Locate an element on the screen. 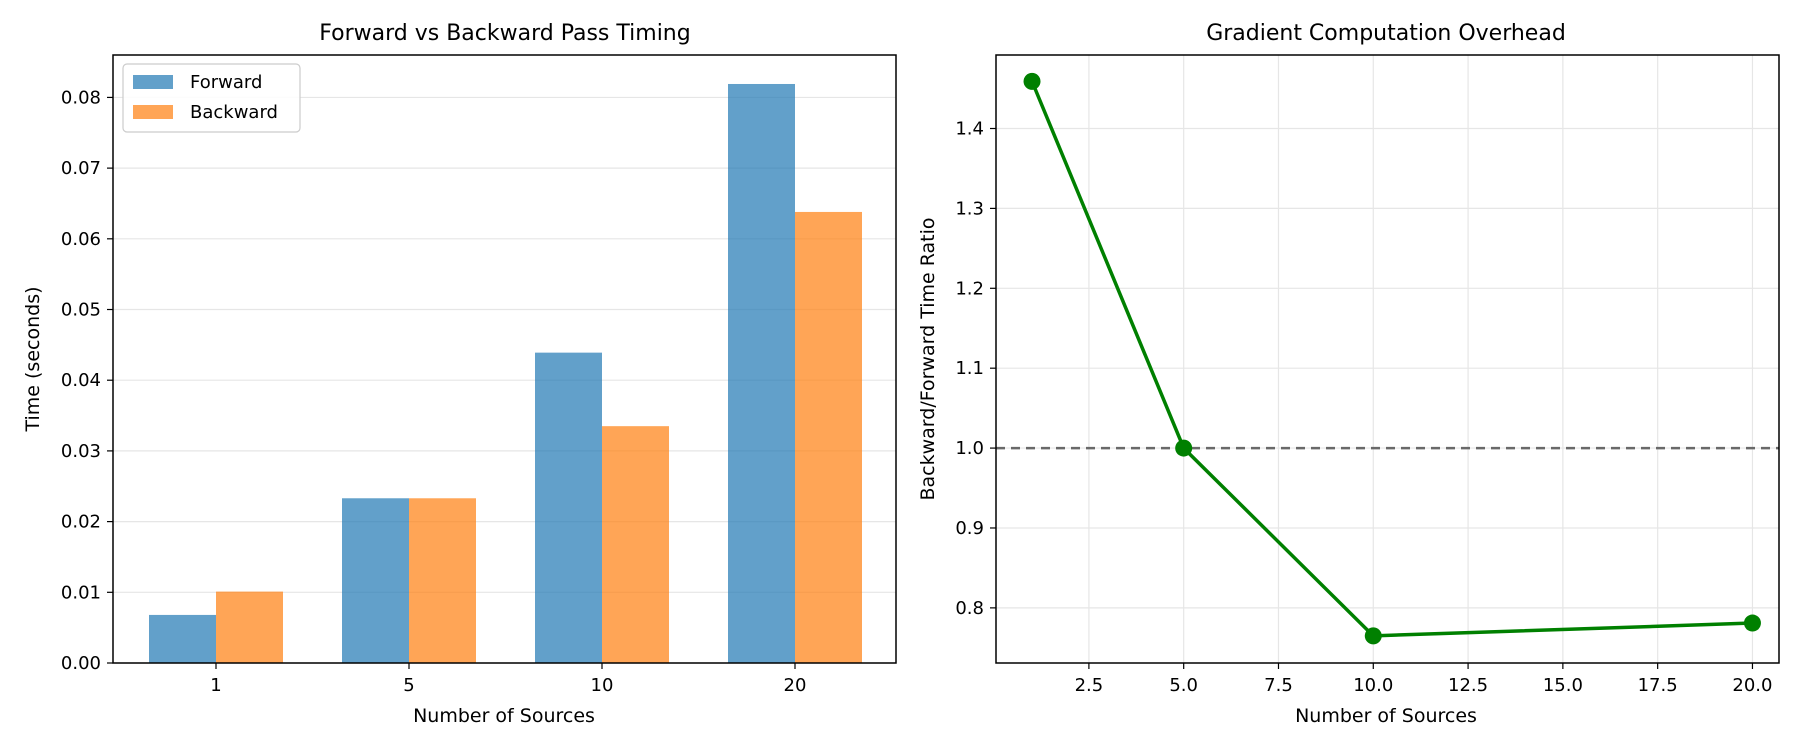  legend-swatch-forward is located at coordinates (153, 82).